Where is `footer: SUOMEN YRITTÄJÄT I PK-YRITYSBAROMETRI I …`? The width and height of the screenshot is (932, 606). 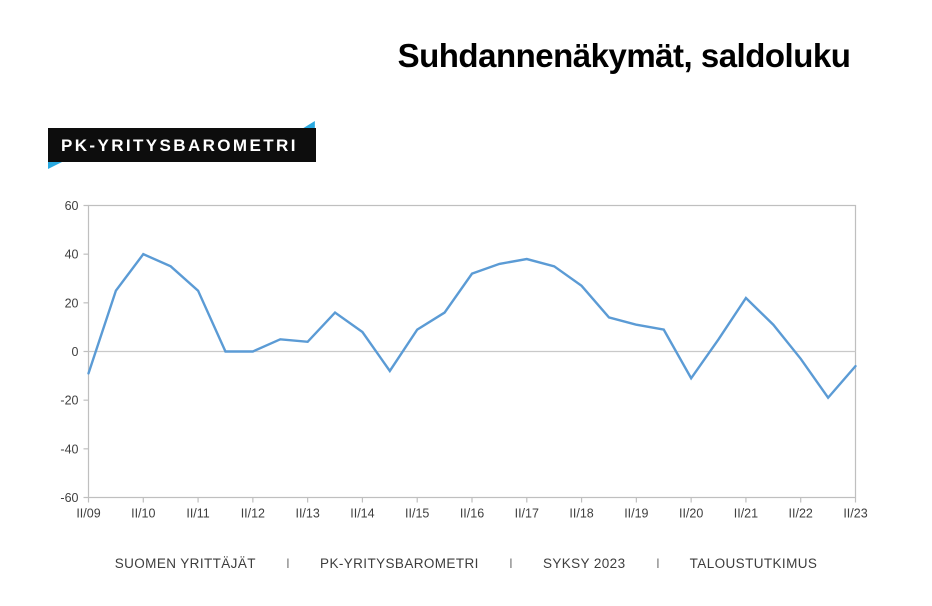
footer: SUOMEN YRITTÄJÄT I PK-YRITYSBAROMETRI I … is located at coordinates (466, 563).